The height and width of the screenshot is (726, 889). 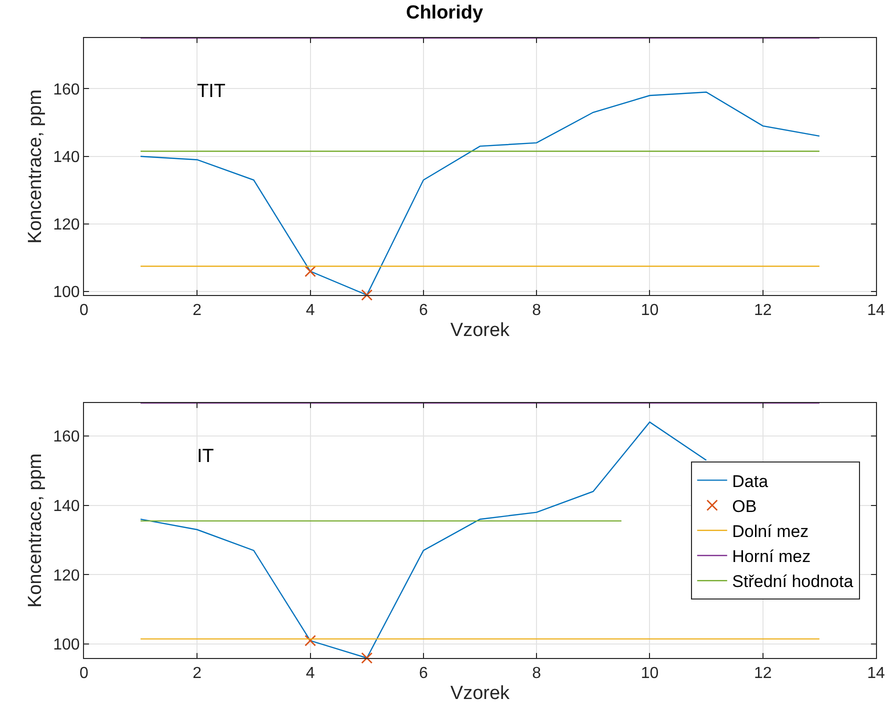 What do you see at coordinates (205, 456) in the screenshot?
I see `annotation: IT` at bounding box center [205, 456].